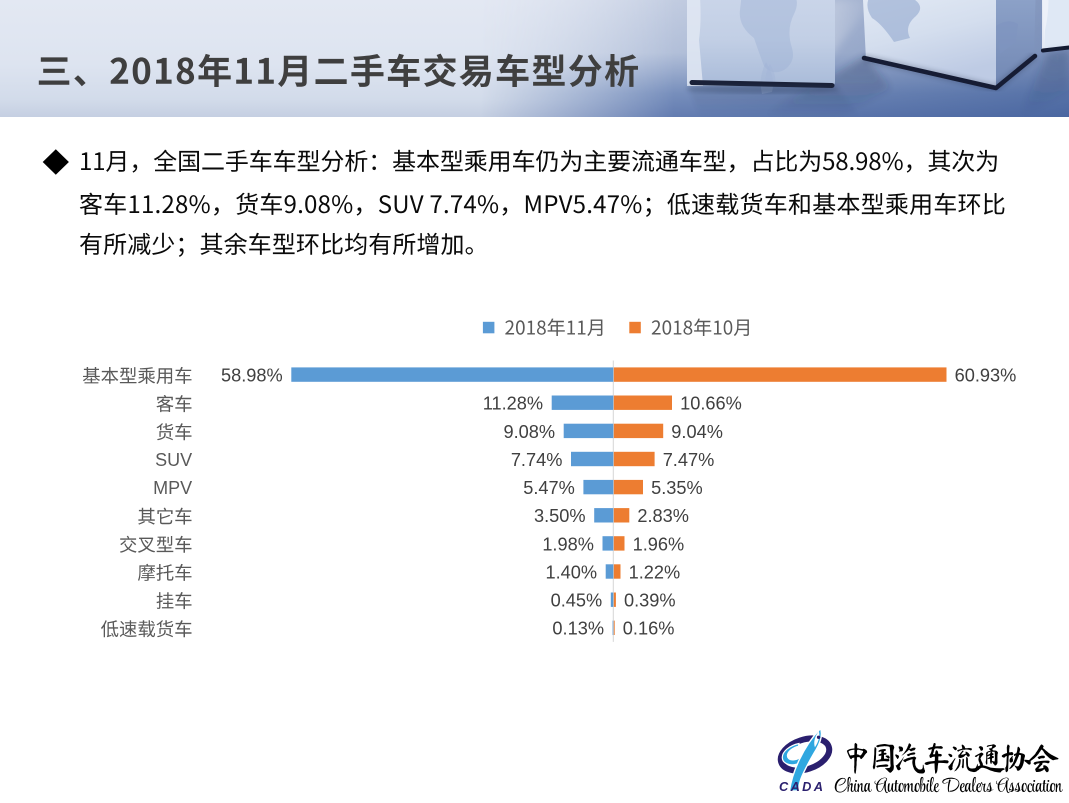 The image size is (1069, 803). Describe the element at coordinates (568, 544) in the screenshot. I see `svg-text: 1.98%` at that location.